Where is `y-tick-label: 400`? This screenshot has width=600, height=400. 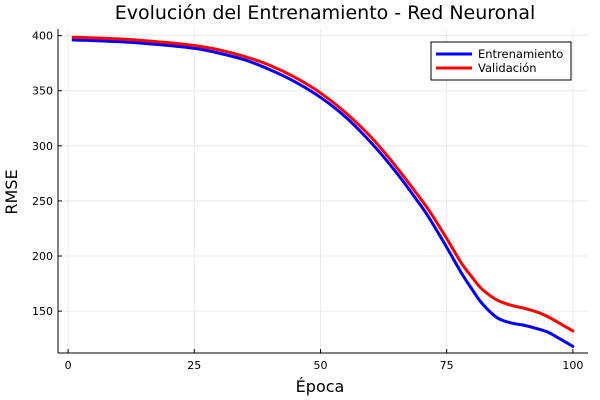
y-tick-label: 400 is located at coordinates (42, 36).